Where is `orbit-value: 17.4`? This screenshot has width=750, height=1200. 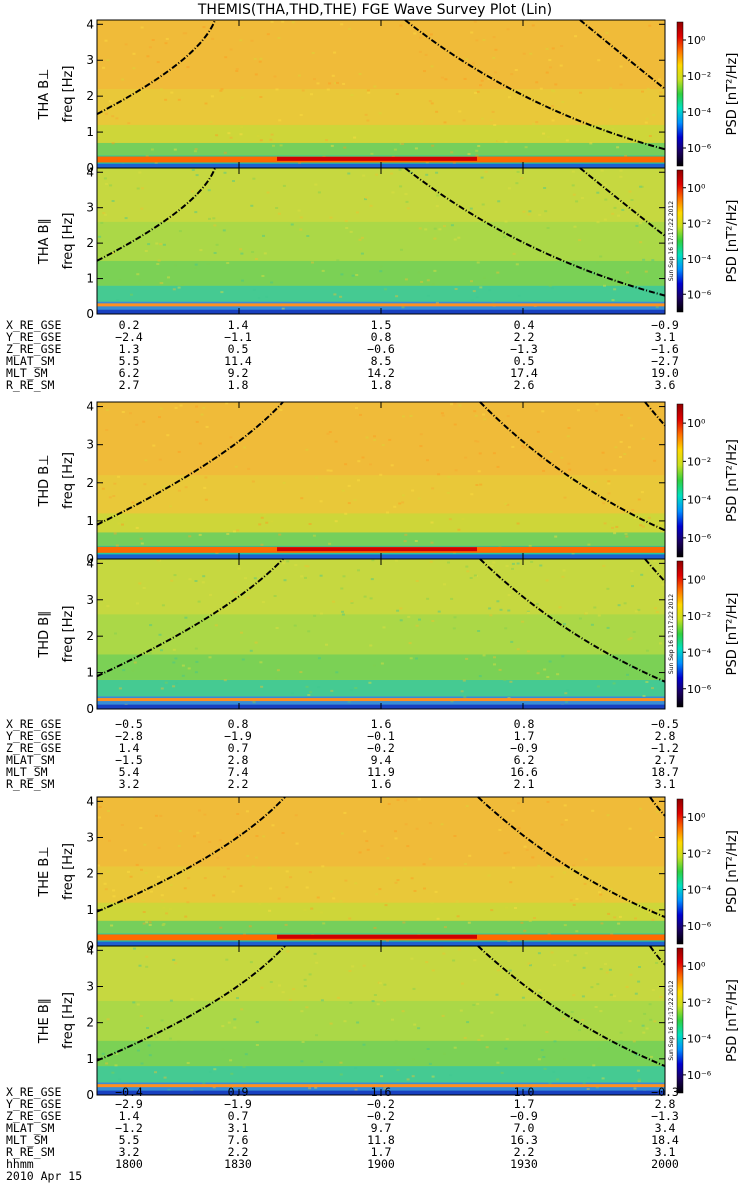 orbit-value: 17.4 is located at coordinates (524, 373).